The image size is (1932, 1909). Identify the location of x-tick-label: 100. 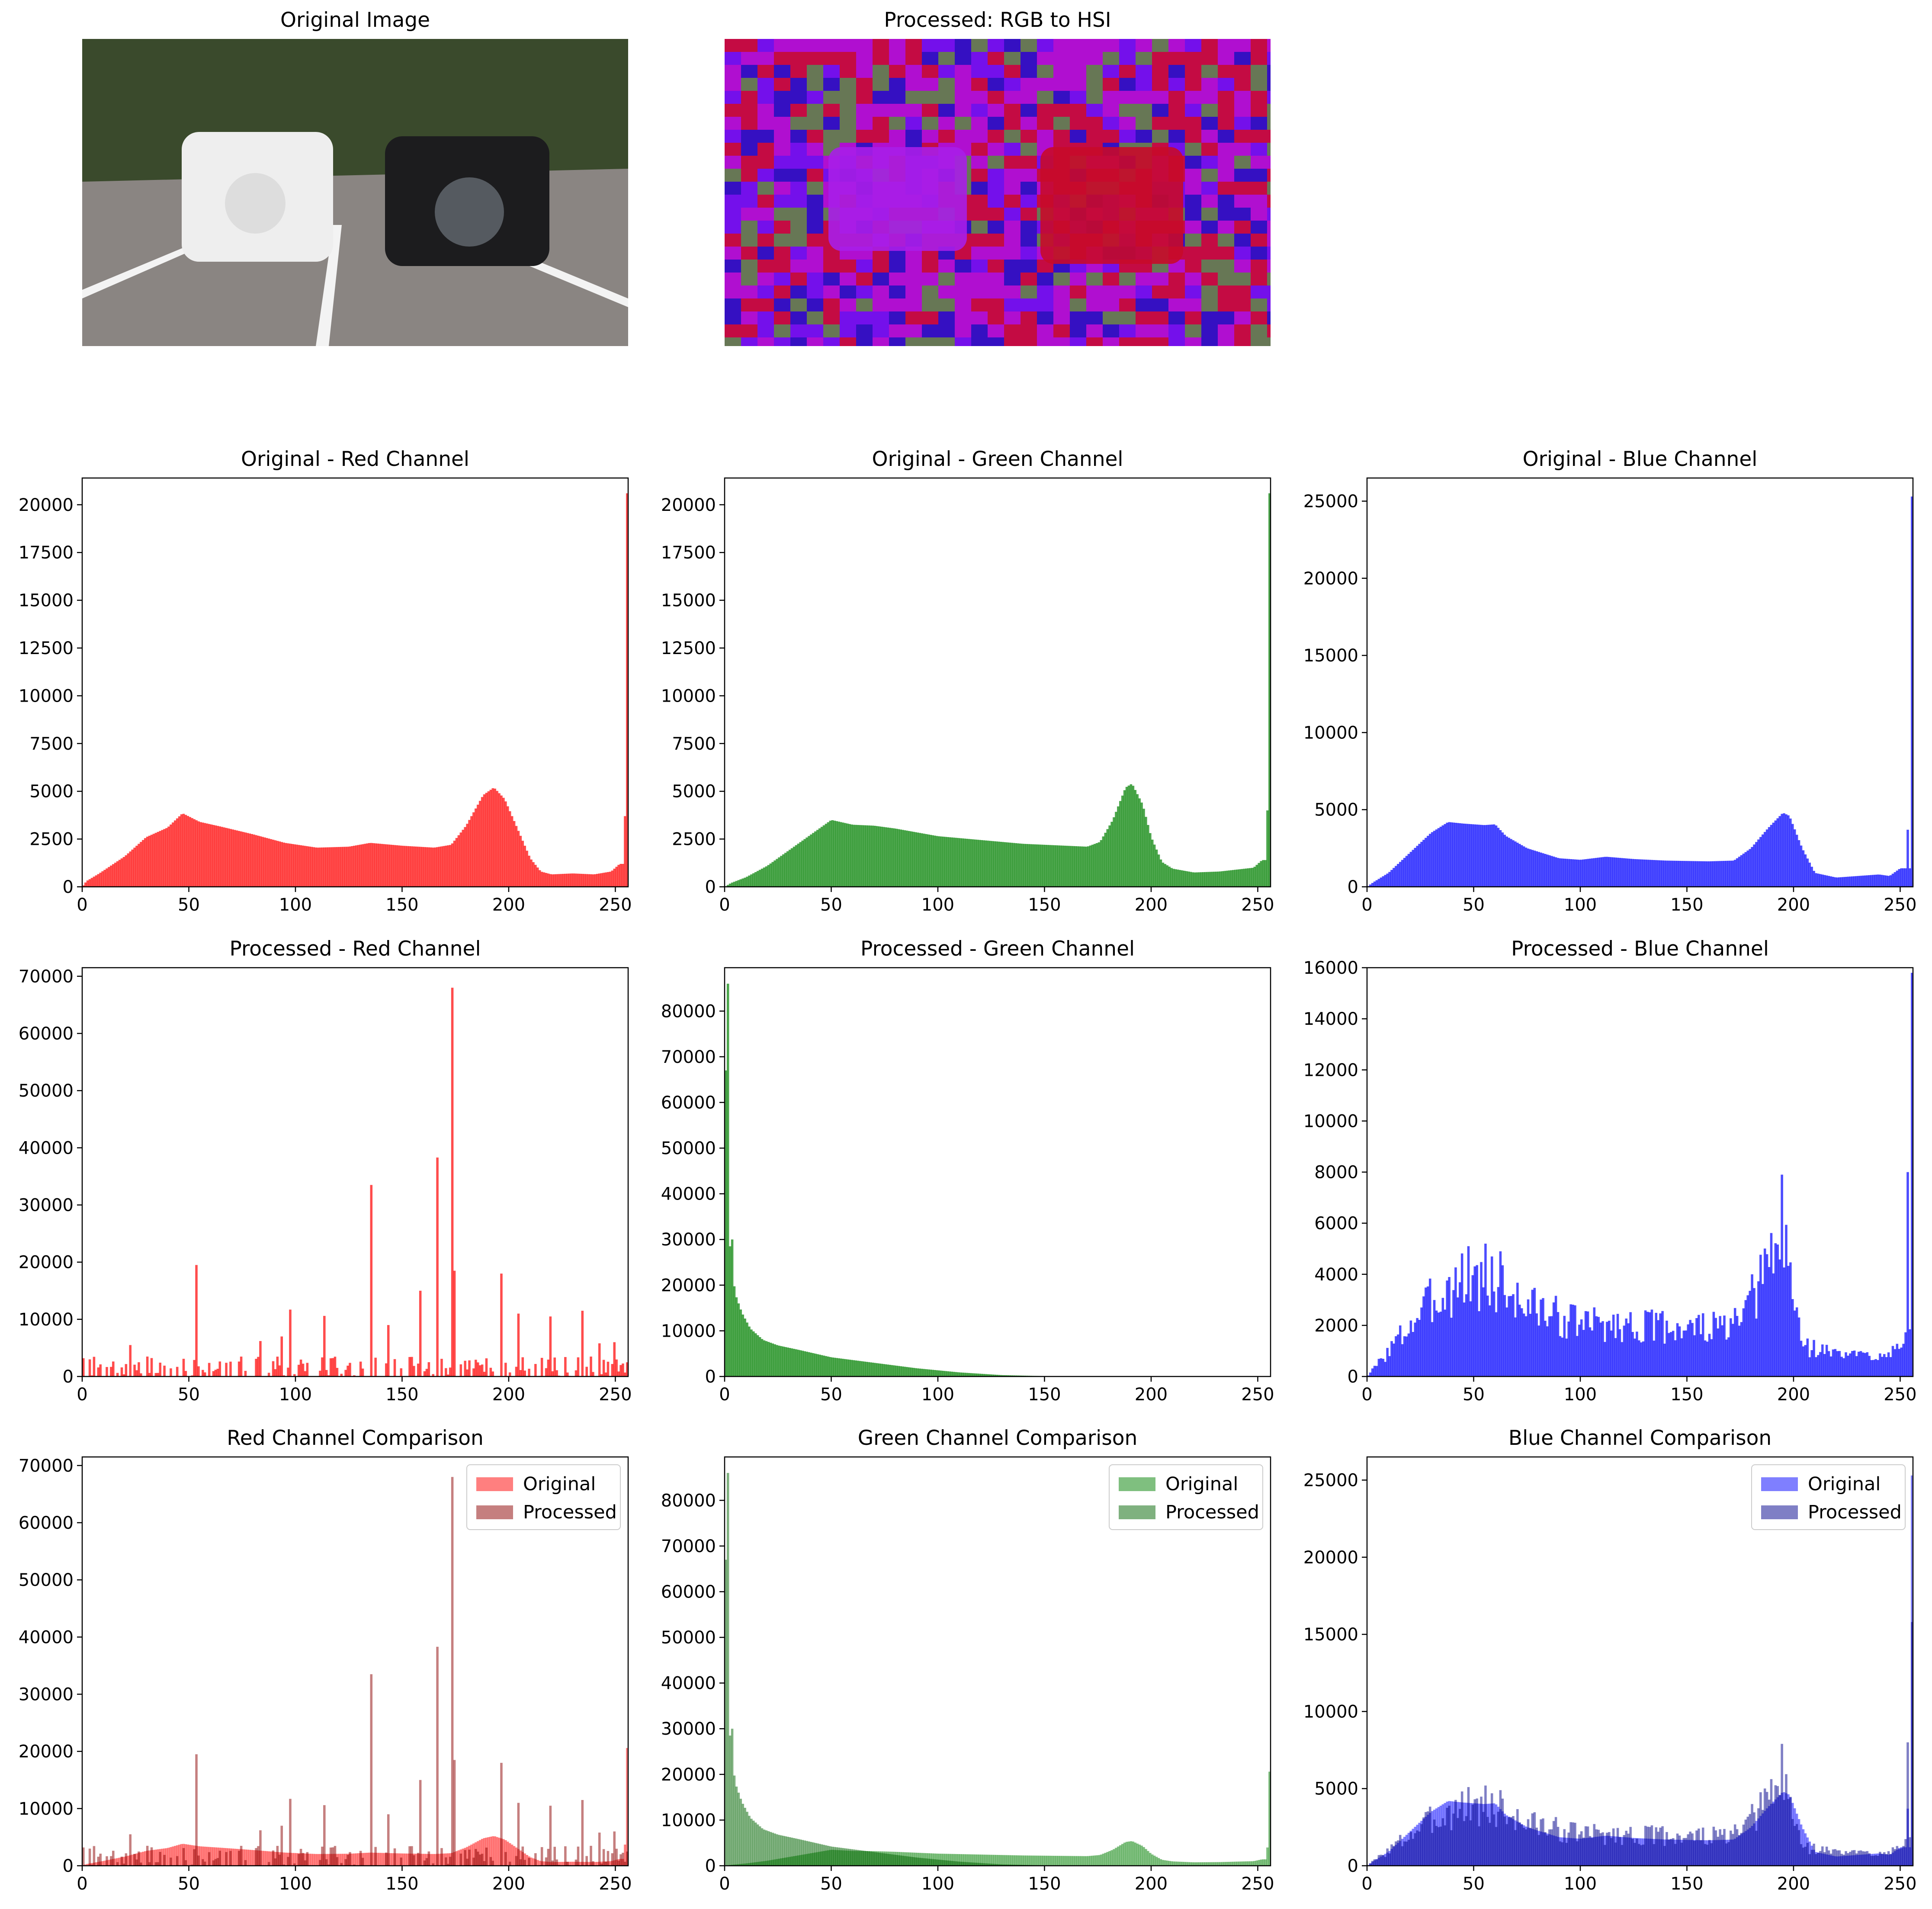
(937, 1884).